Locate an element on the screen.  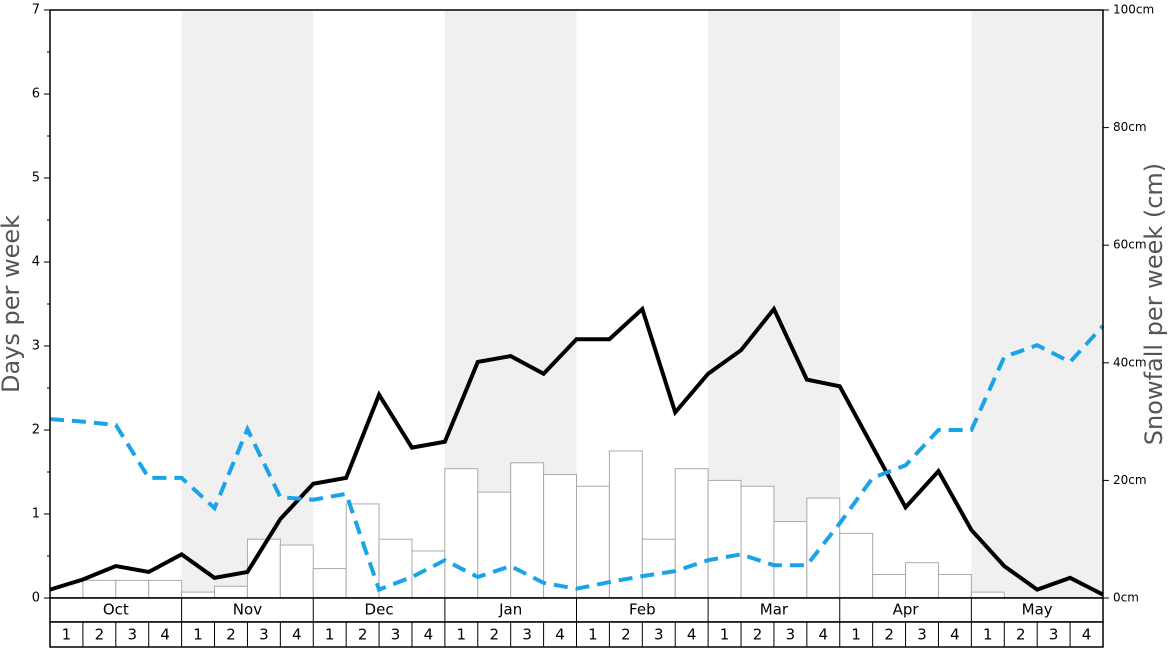
month-label: Oct is located at coordinates (116, 610).